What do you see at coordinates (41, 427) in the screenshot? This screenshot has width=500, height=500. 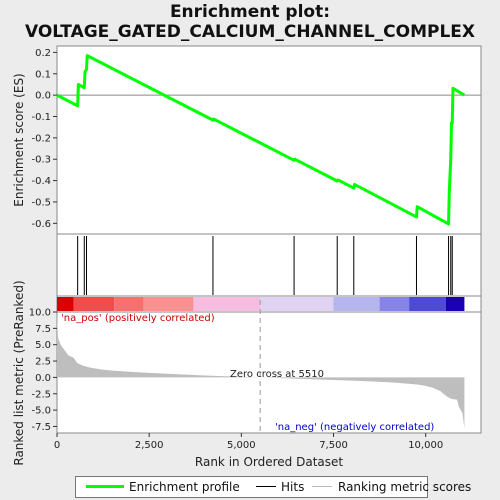 I see `metric-y-tick-label: -7.5` at bounding box center [41, 427].